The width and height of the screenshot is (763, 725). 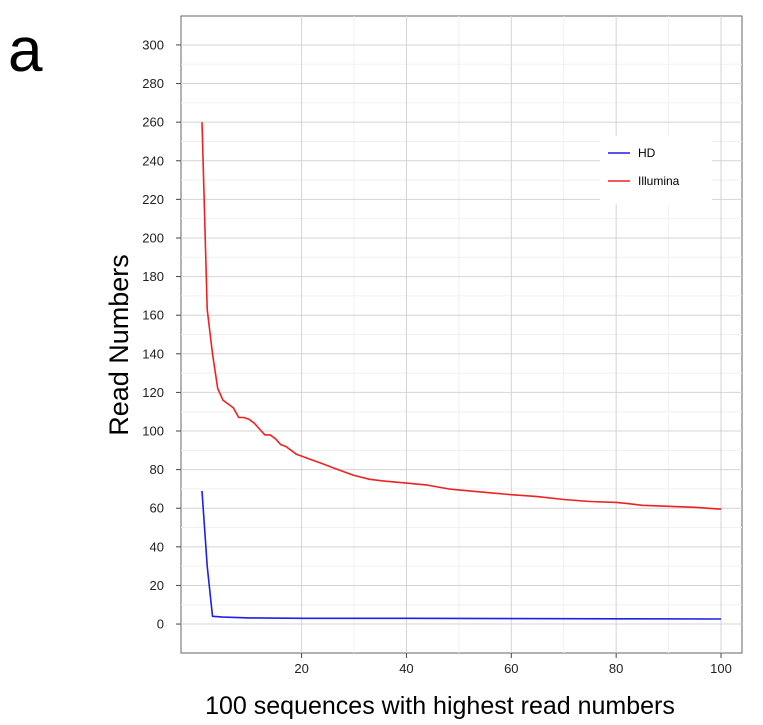 I want to click on y-tick-label: 200, so click(x=153, y=237).